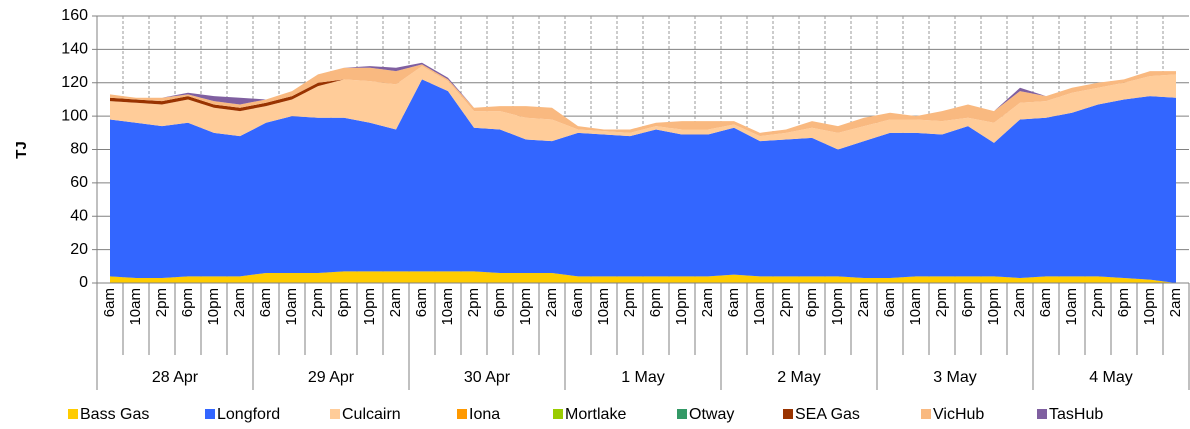 The width and height of the screenshot is (1190, 429). Describe the element at coordinates (83, 282) in the screenshot. I see `y-tick-label: 0` at that location.